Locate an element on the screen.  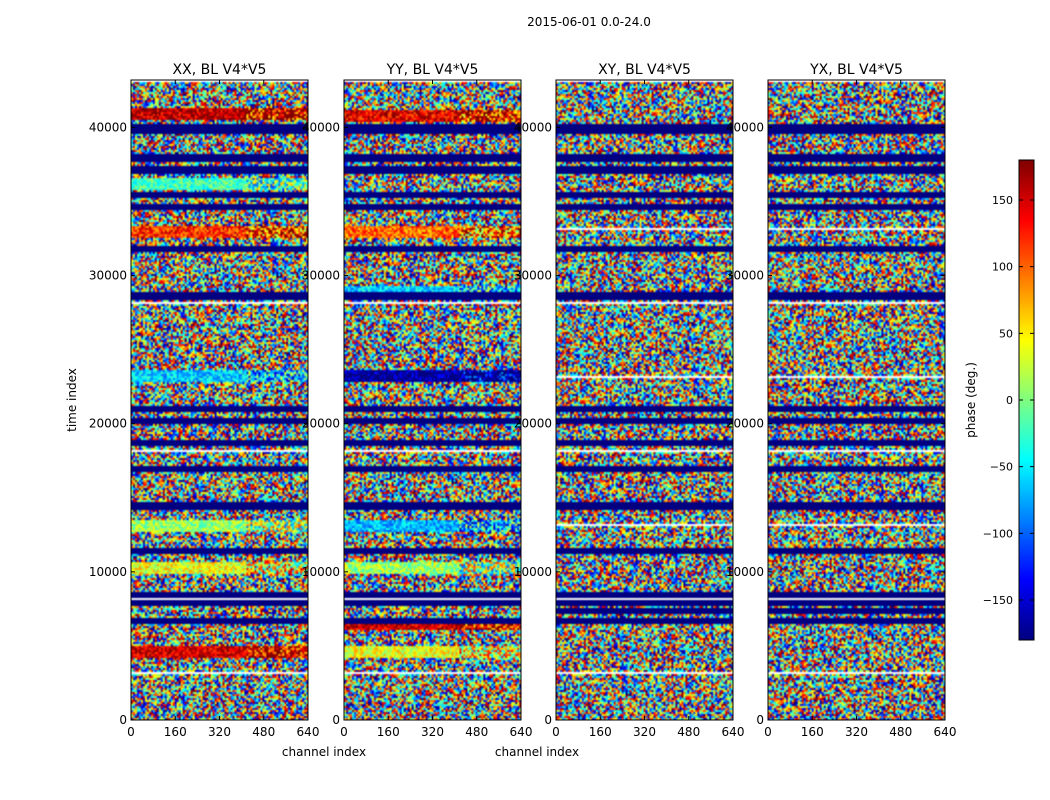
panel-title: YY, BL V4*V5 is located at coordinates (432, 70).